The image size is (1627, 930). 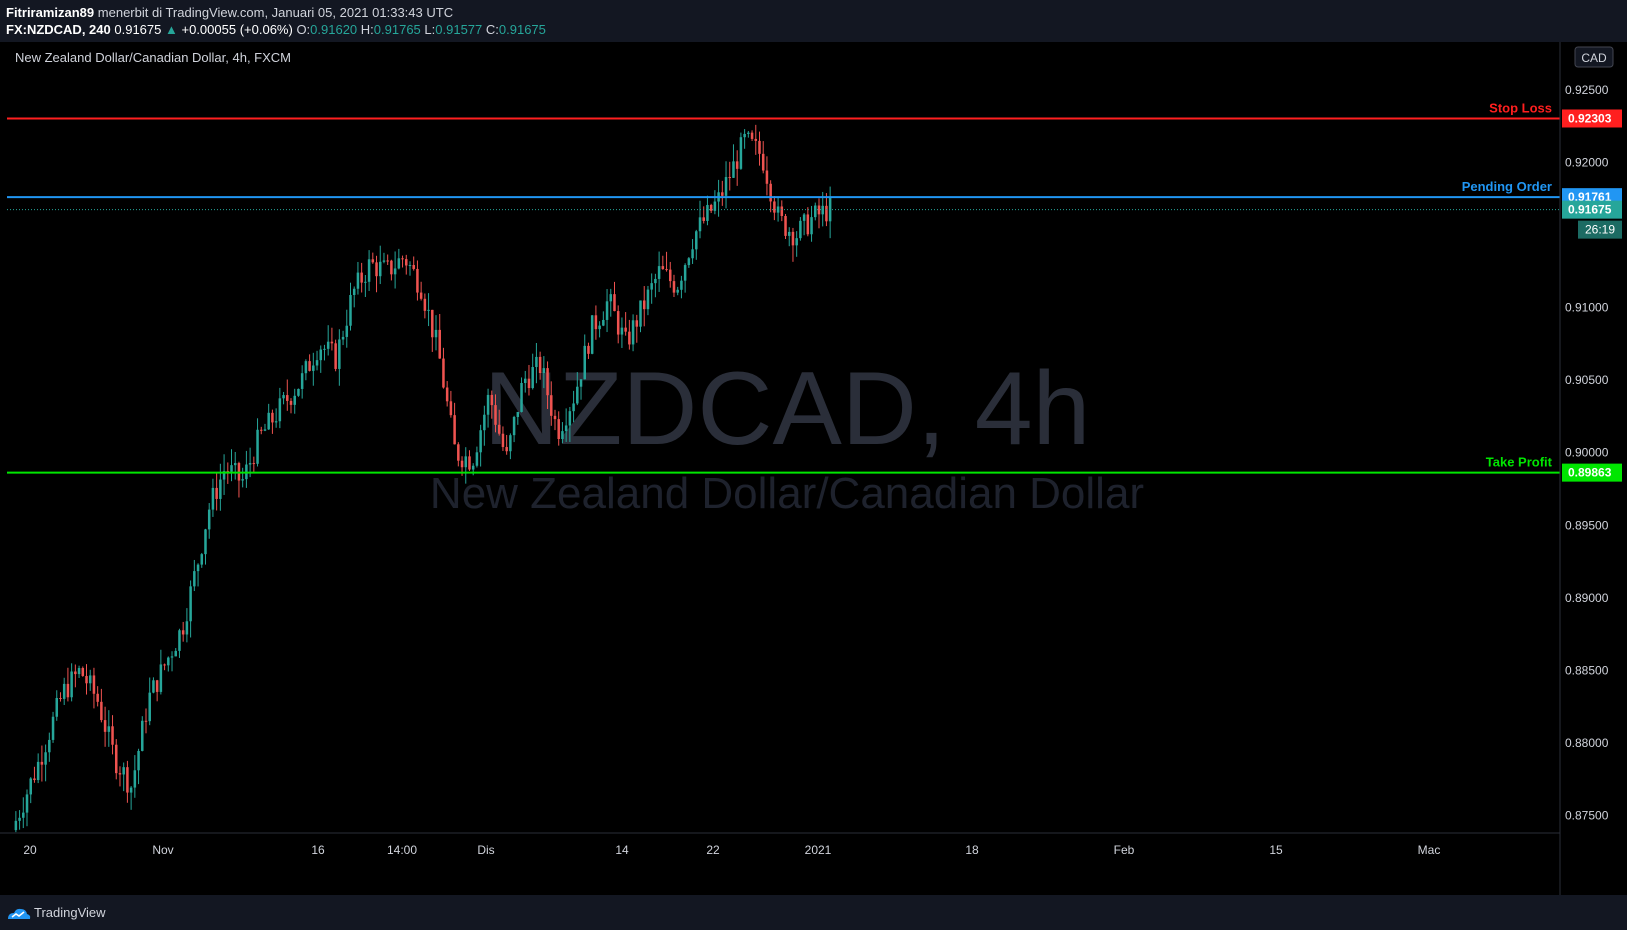 What do you see at coordinates (1587, 90) in the screenshot?
I see `price-tick-label: 0.92500` at bounding box center [1587, 90].